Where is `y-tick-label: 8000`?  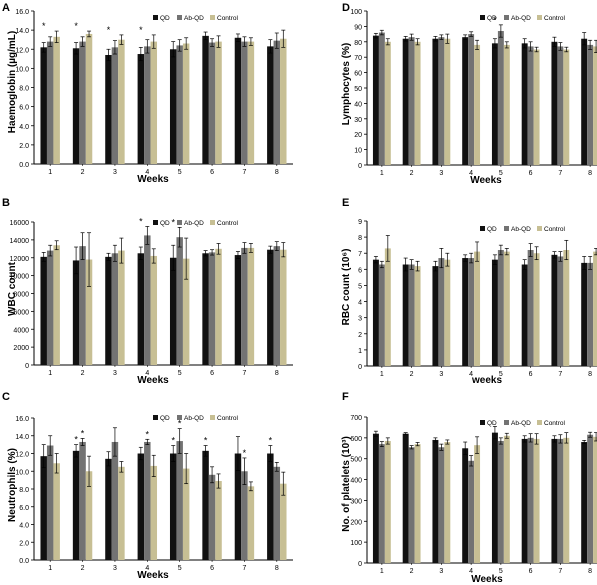 y-tick-label: 8000 is located at coordinates (21, 295).